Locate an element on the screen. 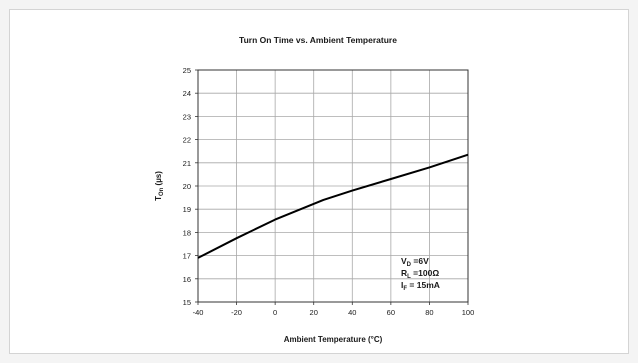 The height and width of the screenshot is (363, 638). x-tick-label: 20 is located at coordinates (314, 312).